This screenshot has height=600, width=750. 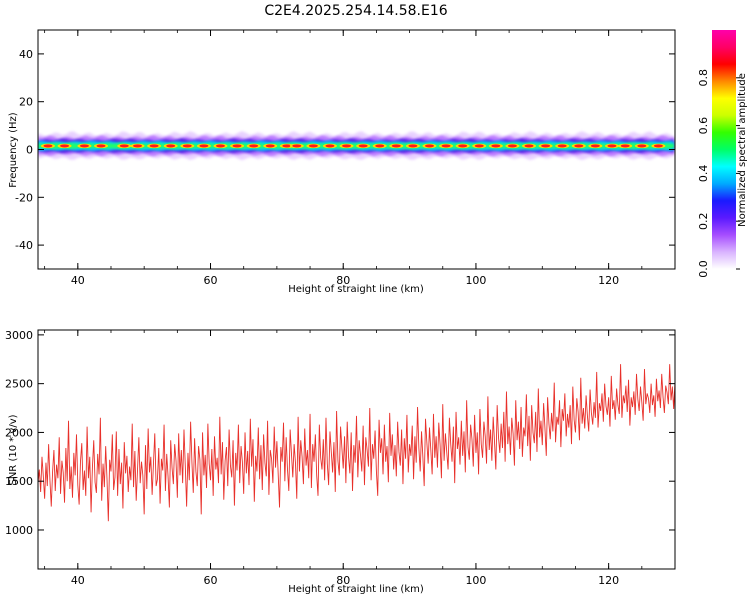 I want to click on colorbar-label: Normalized spectral amplitude, so click(x=742, y=150).